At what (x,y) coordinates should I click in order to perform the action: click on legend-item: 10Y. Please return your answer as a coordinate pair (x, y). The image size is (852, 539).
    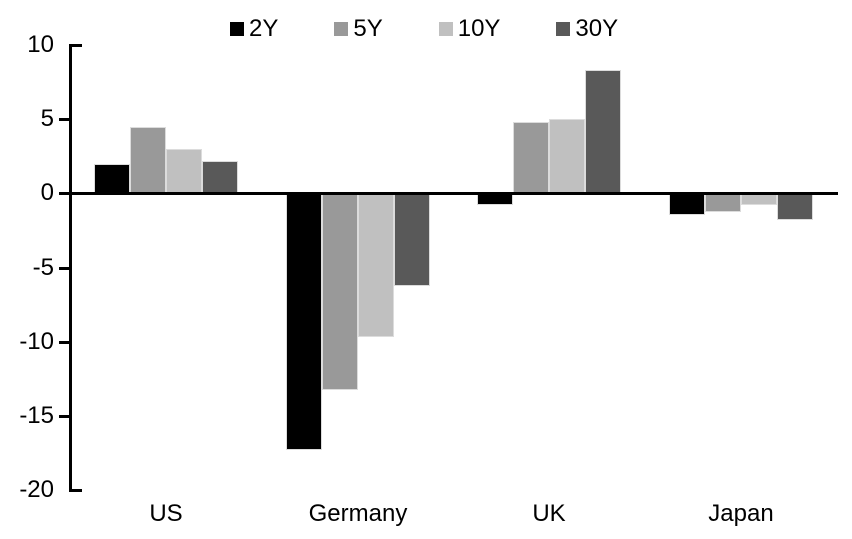
    Looking at the image, I should click on (469, 28).